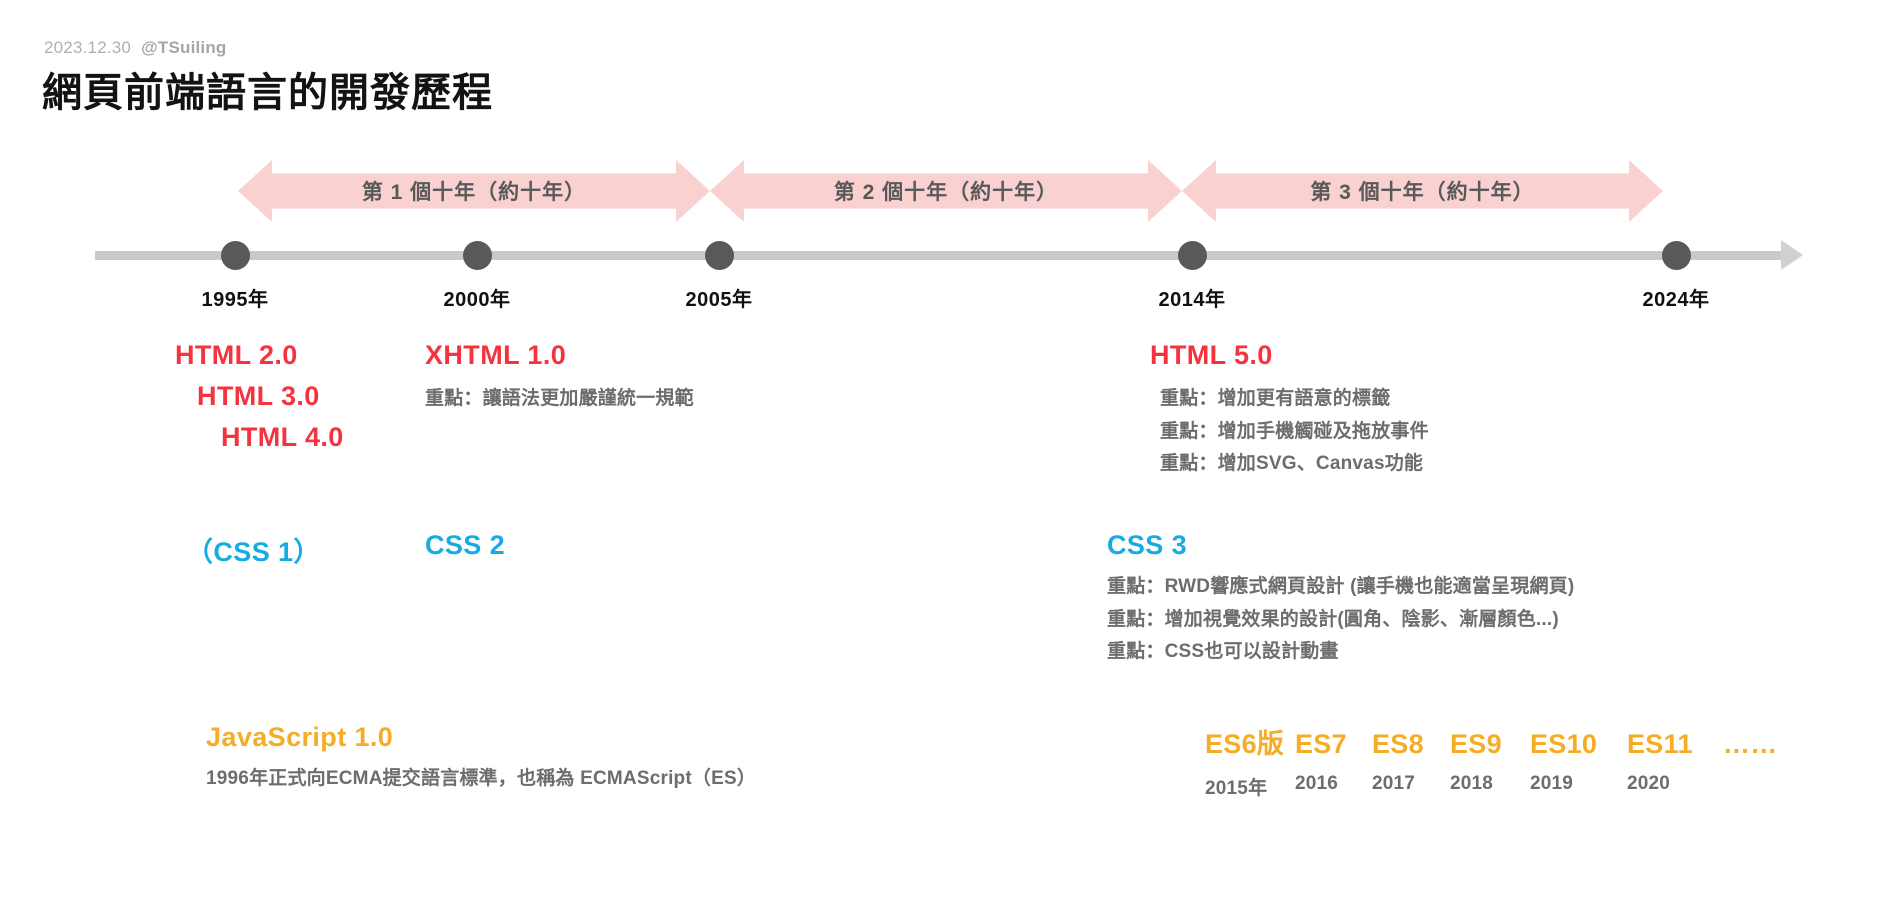 This screenshot has width=1900, height=900. What do you see at coordinates (235, 300) in the screenshot?
I see `timeline-year-1995: 1995年` at bounding box center [235, 300].